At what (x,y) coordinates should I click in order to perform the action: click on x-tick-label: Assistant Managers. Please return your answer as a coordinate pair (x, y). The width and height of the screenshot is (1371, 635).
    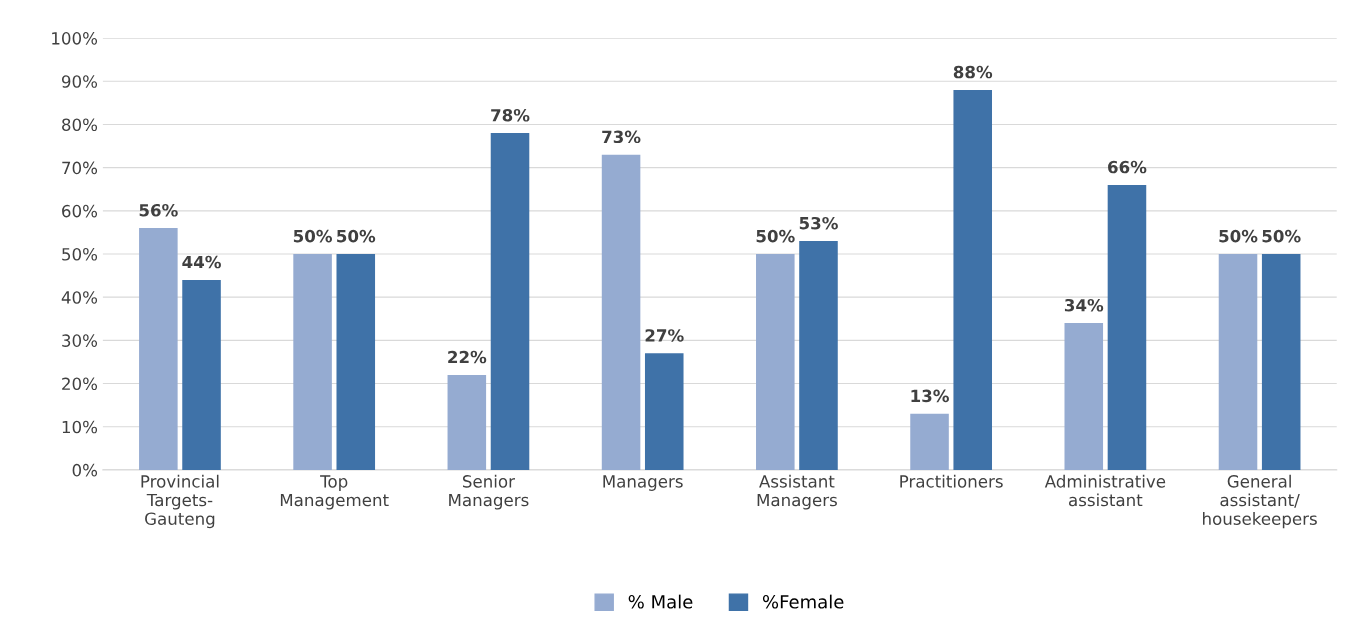
    Looking at the image, I should click on (797, 492).